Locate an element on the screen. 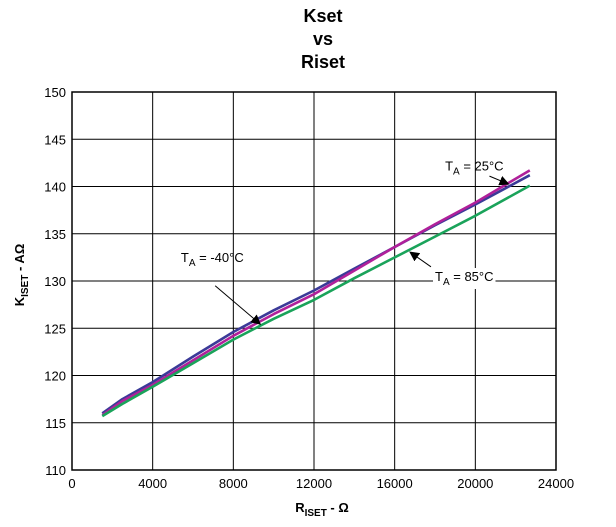 This screenshot has width=616, height=527. y-tick-label: 110 is located at coordinates (55, 470).